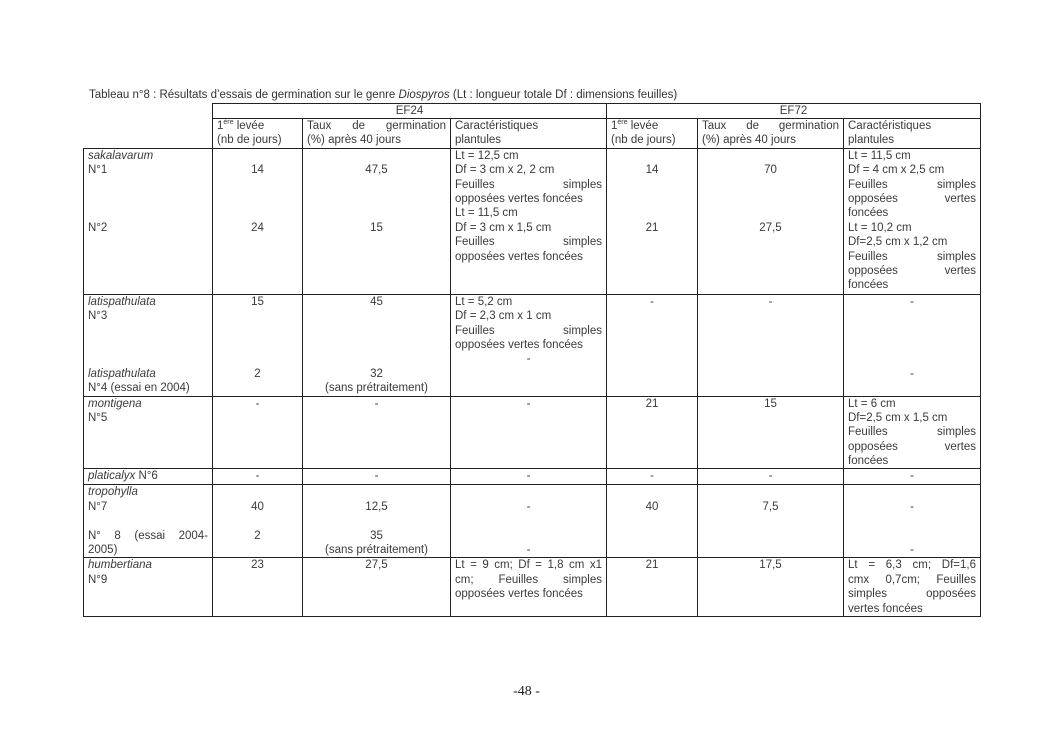  Describe the element at coordinates (98, 417) in the screenshot. I see `cell-line: N°5` at that location.